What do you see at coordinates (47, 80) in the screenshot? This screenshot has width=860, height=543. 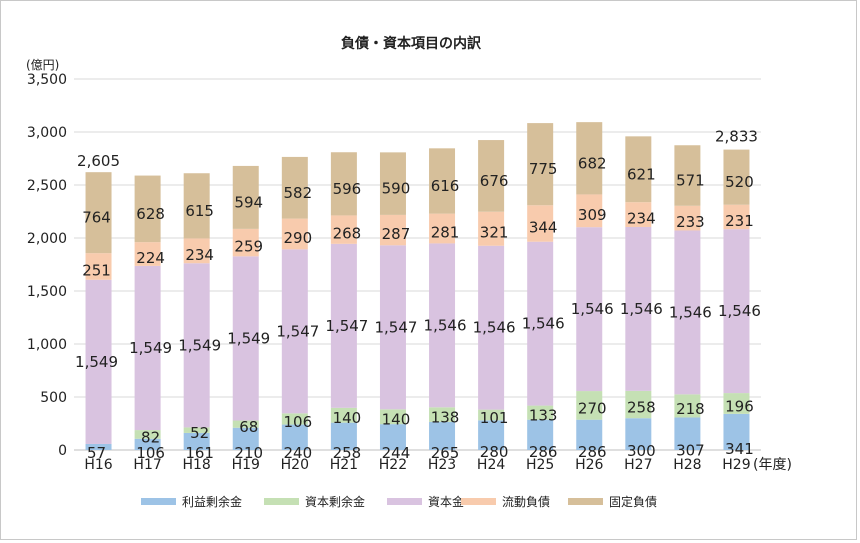 I see `y-tick-label: 3,500` at bounding box center [47, 80].